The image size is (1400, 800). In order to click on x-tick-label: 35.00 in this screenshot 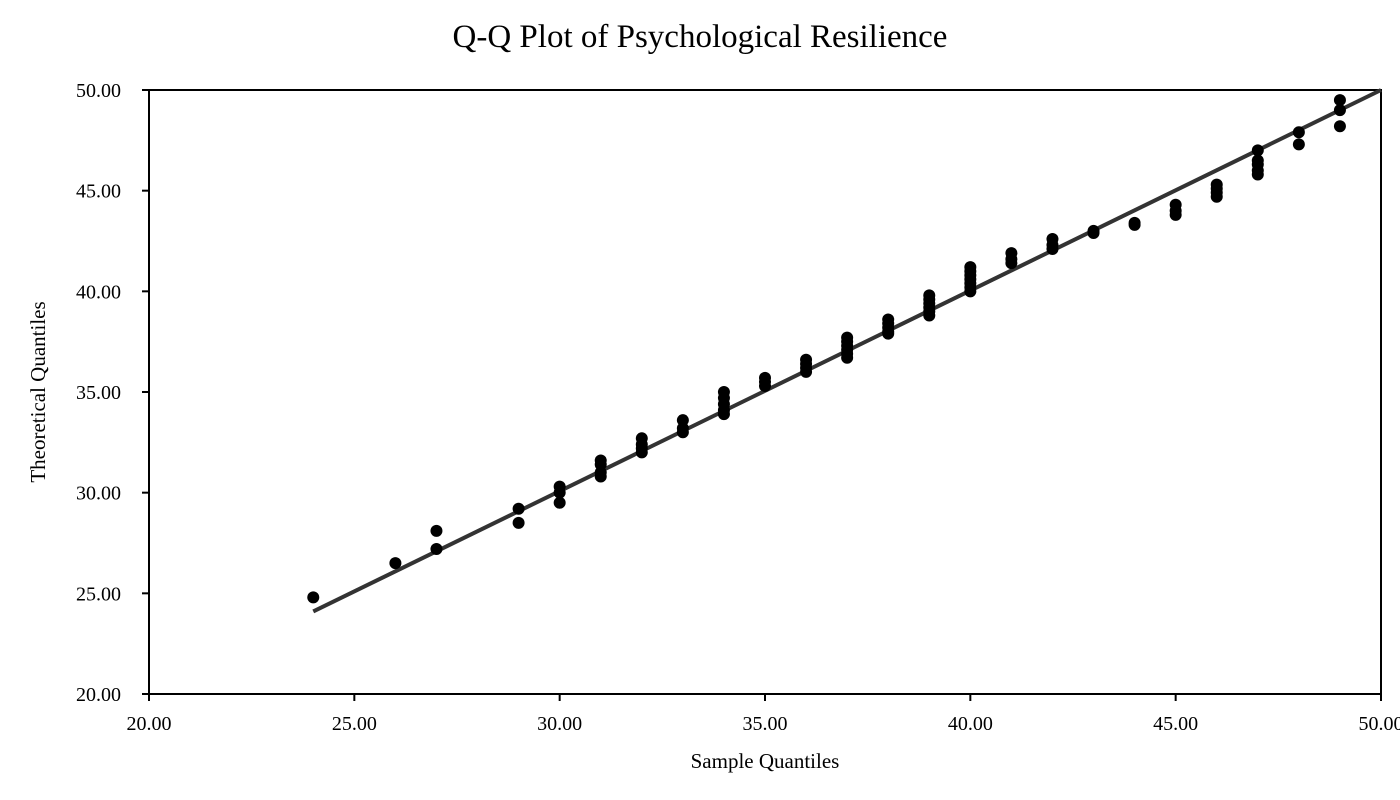, I will do `click(765, 724)`.